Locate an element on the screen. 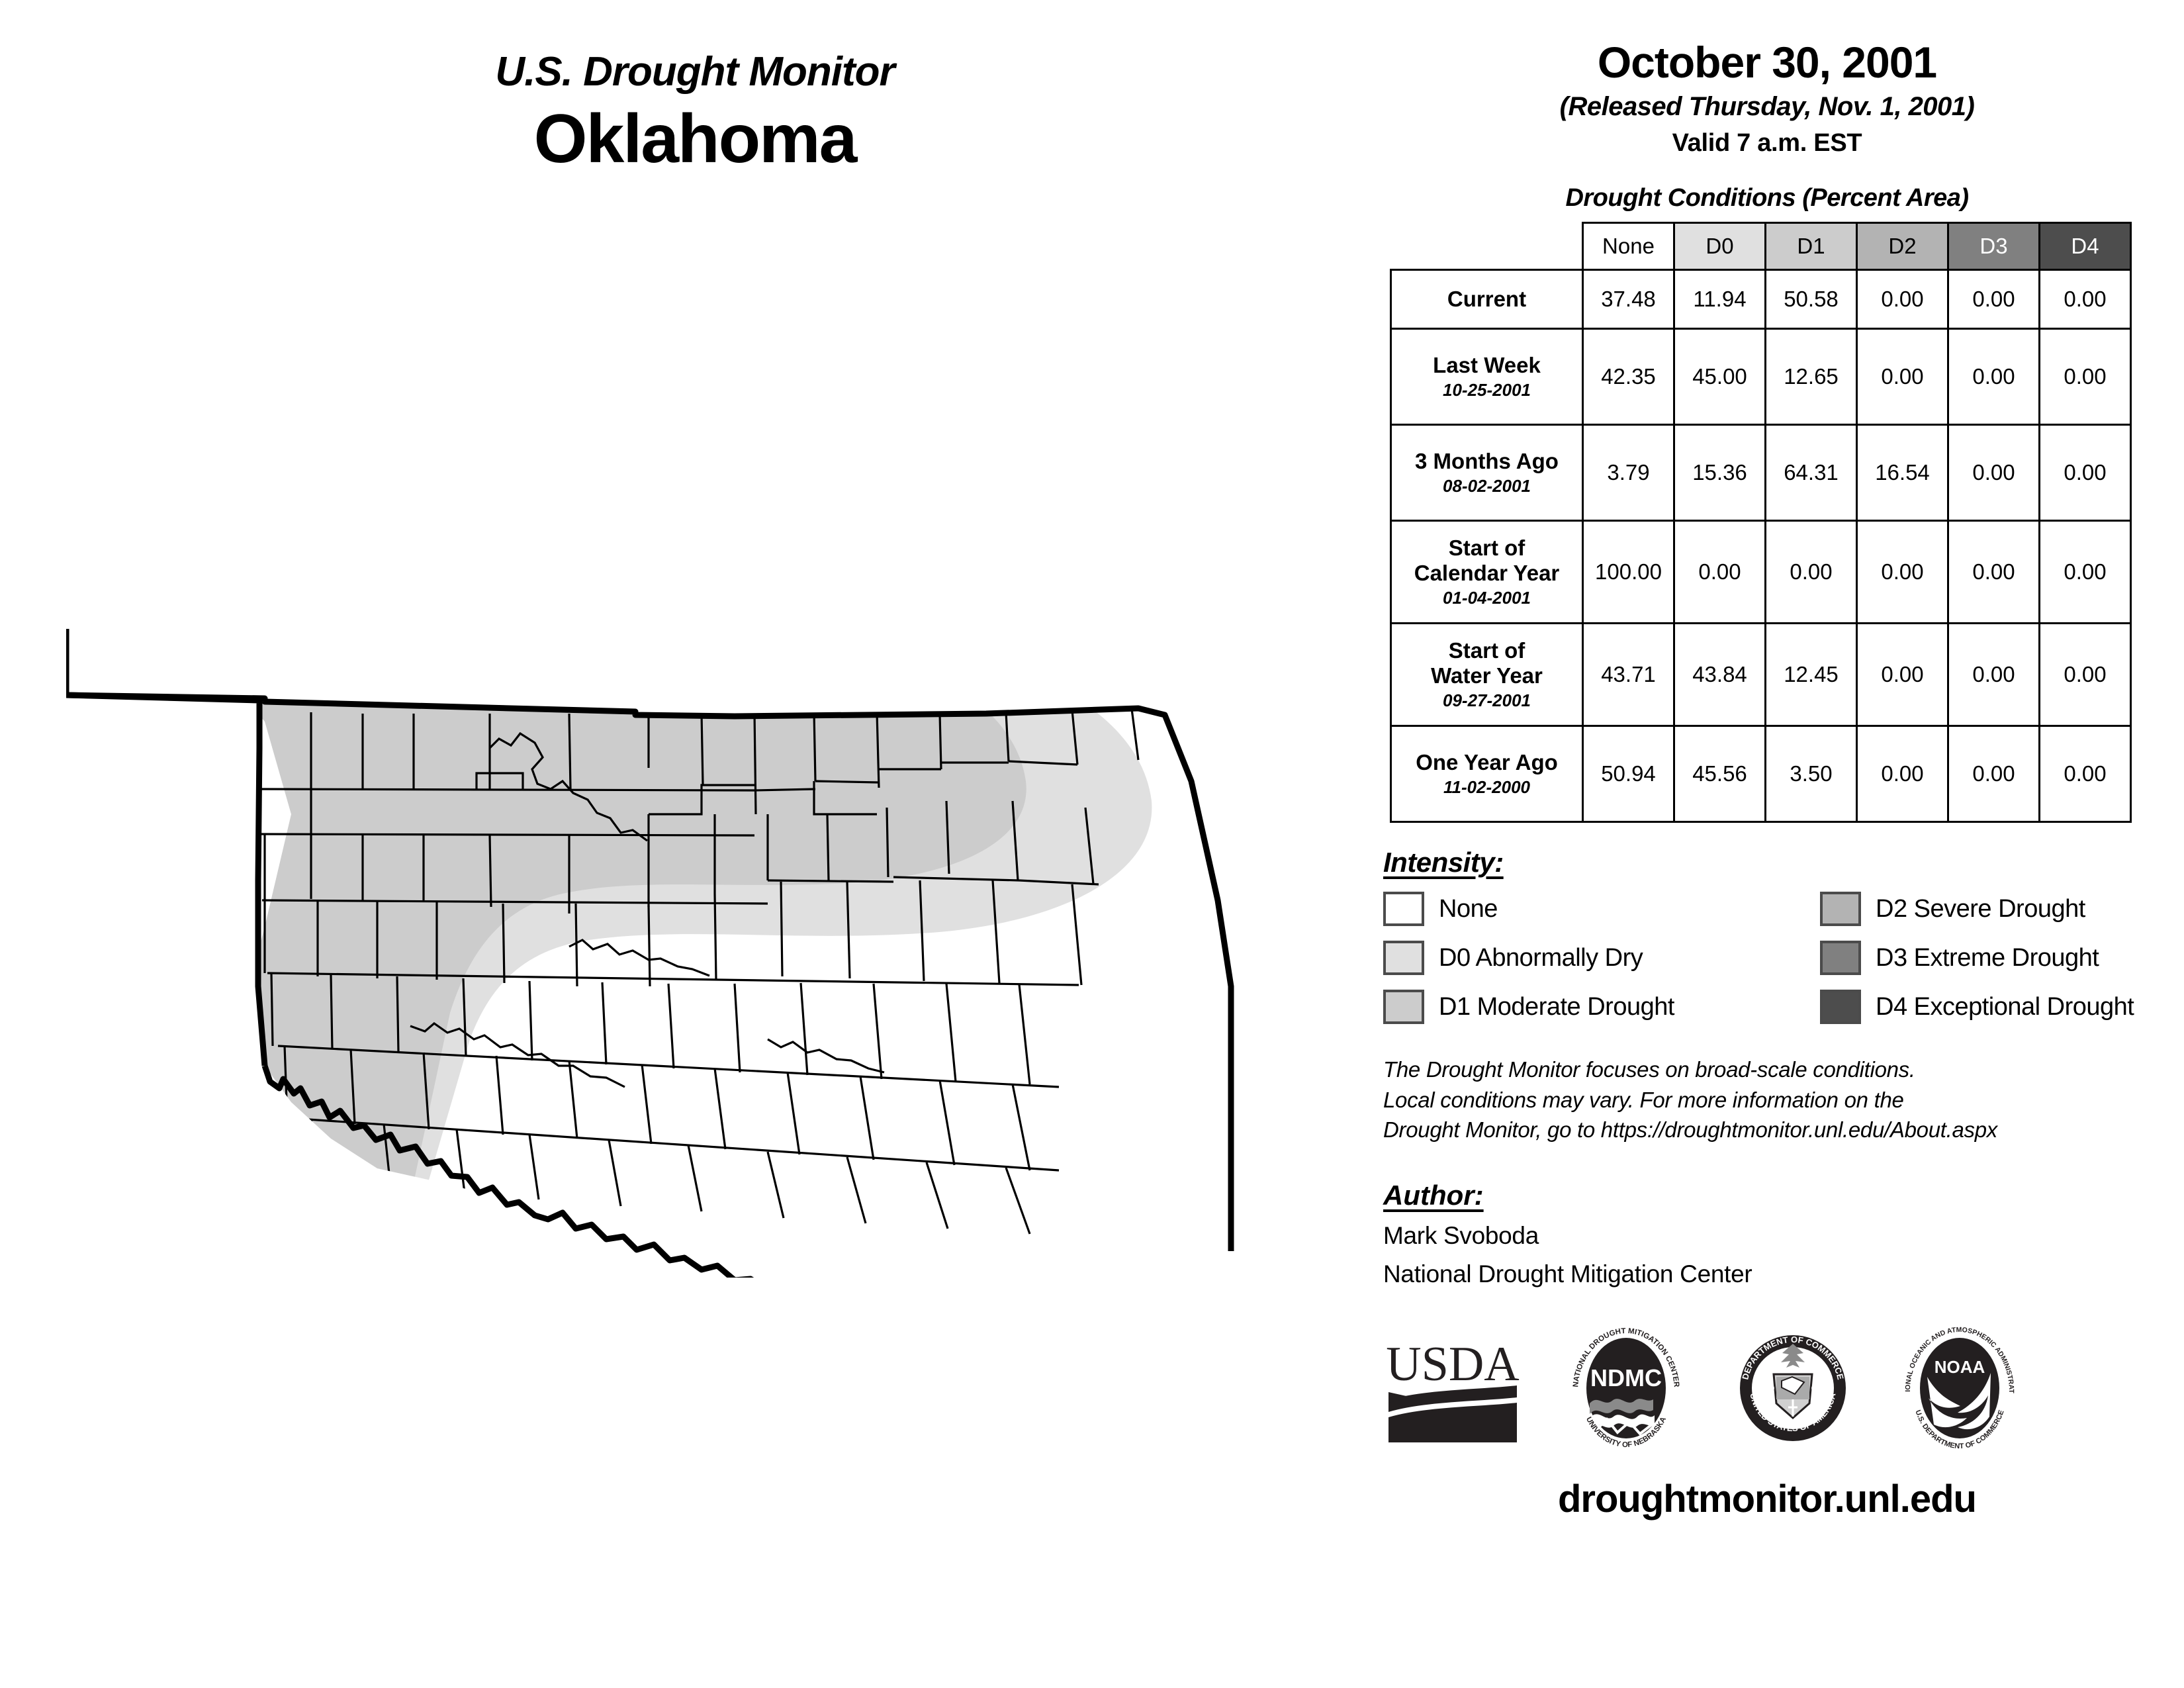 The image size is (2184, 1688). cell-r5-d4: 0.00 is located at coordinates (2085, 774).